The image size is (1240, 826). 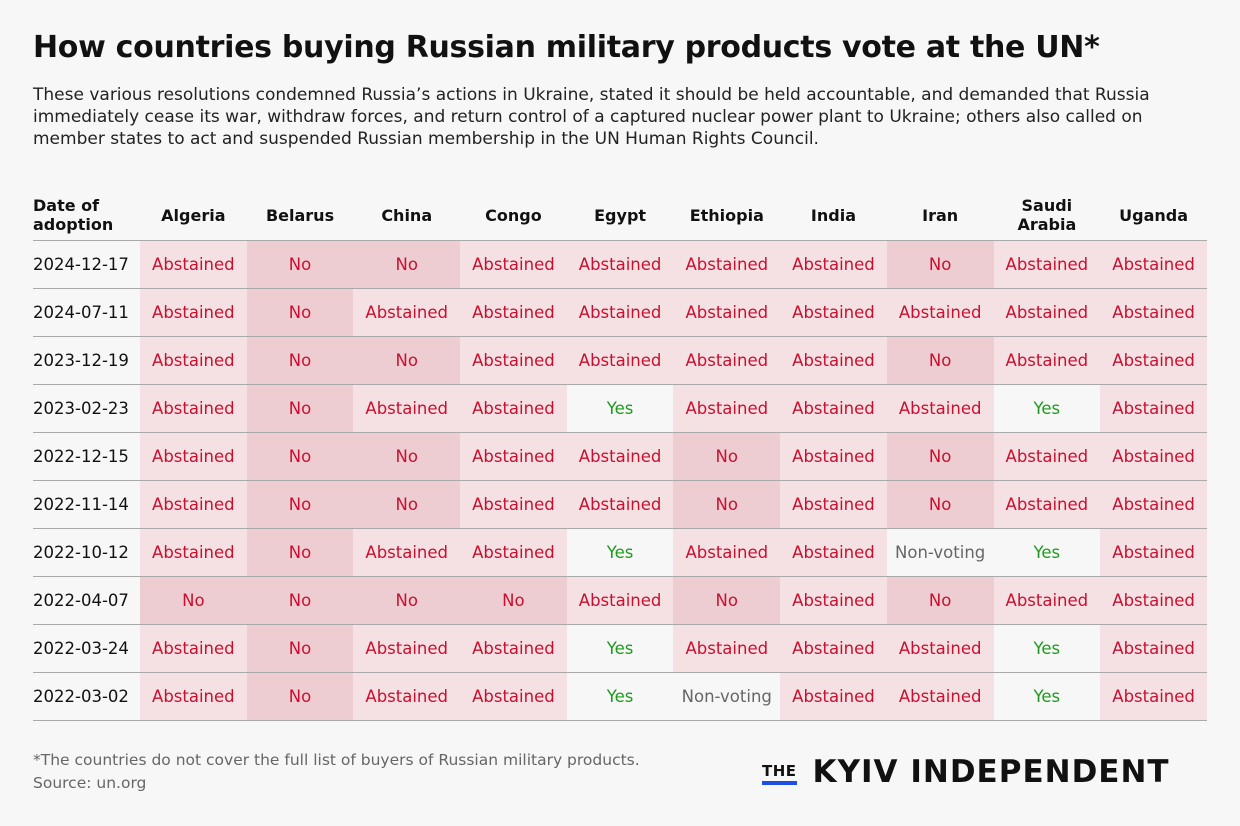 What do you see at coordinates (940, 215) in the screenshot?
I see `column-header-iran: Iran` at bounding box center [940, 215].